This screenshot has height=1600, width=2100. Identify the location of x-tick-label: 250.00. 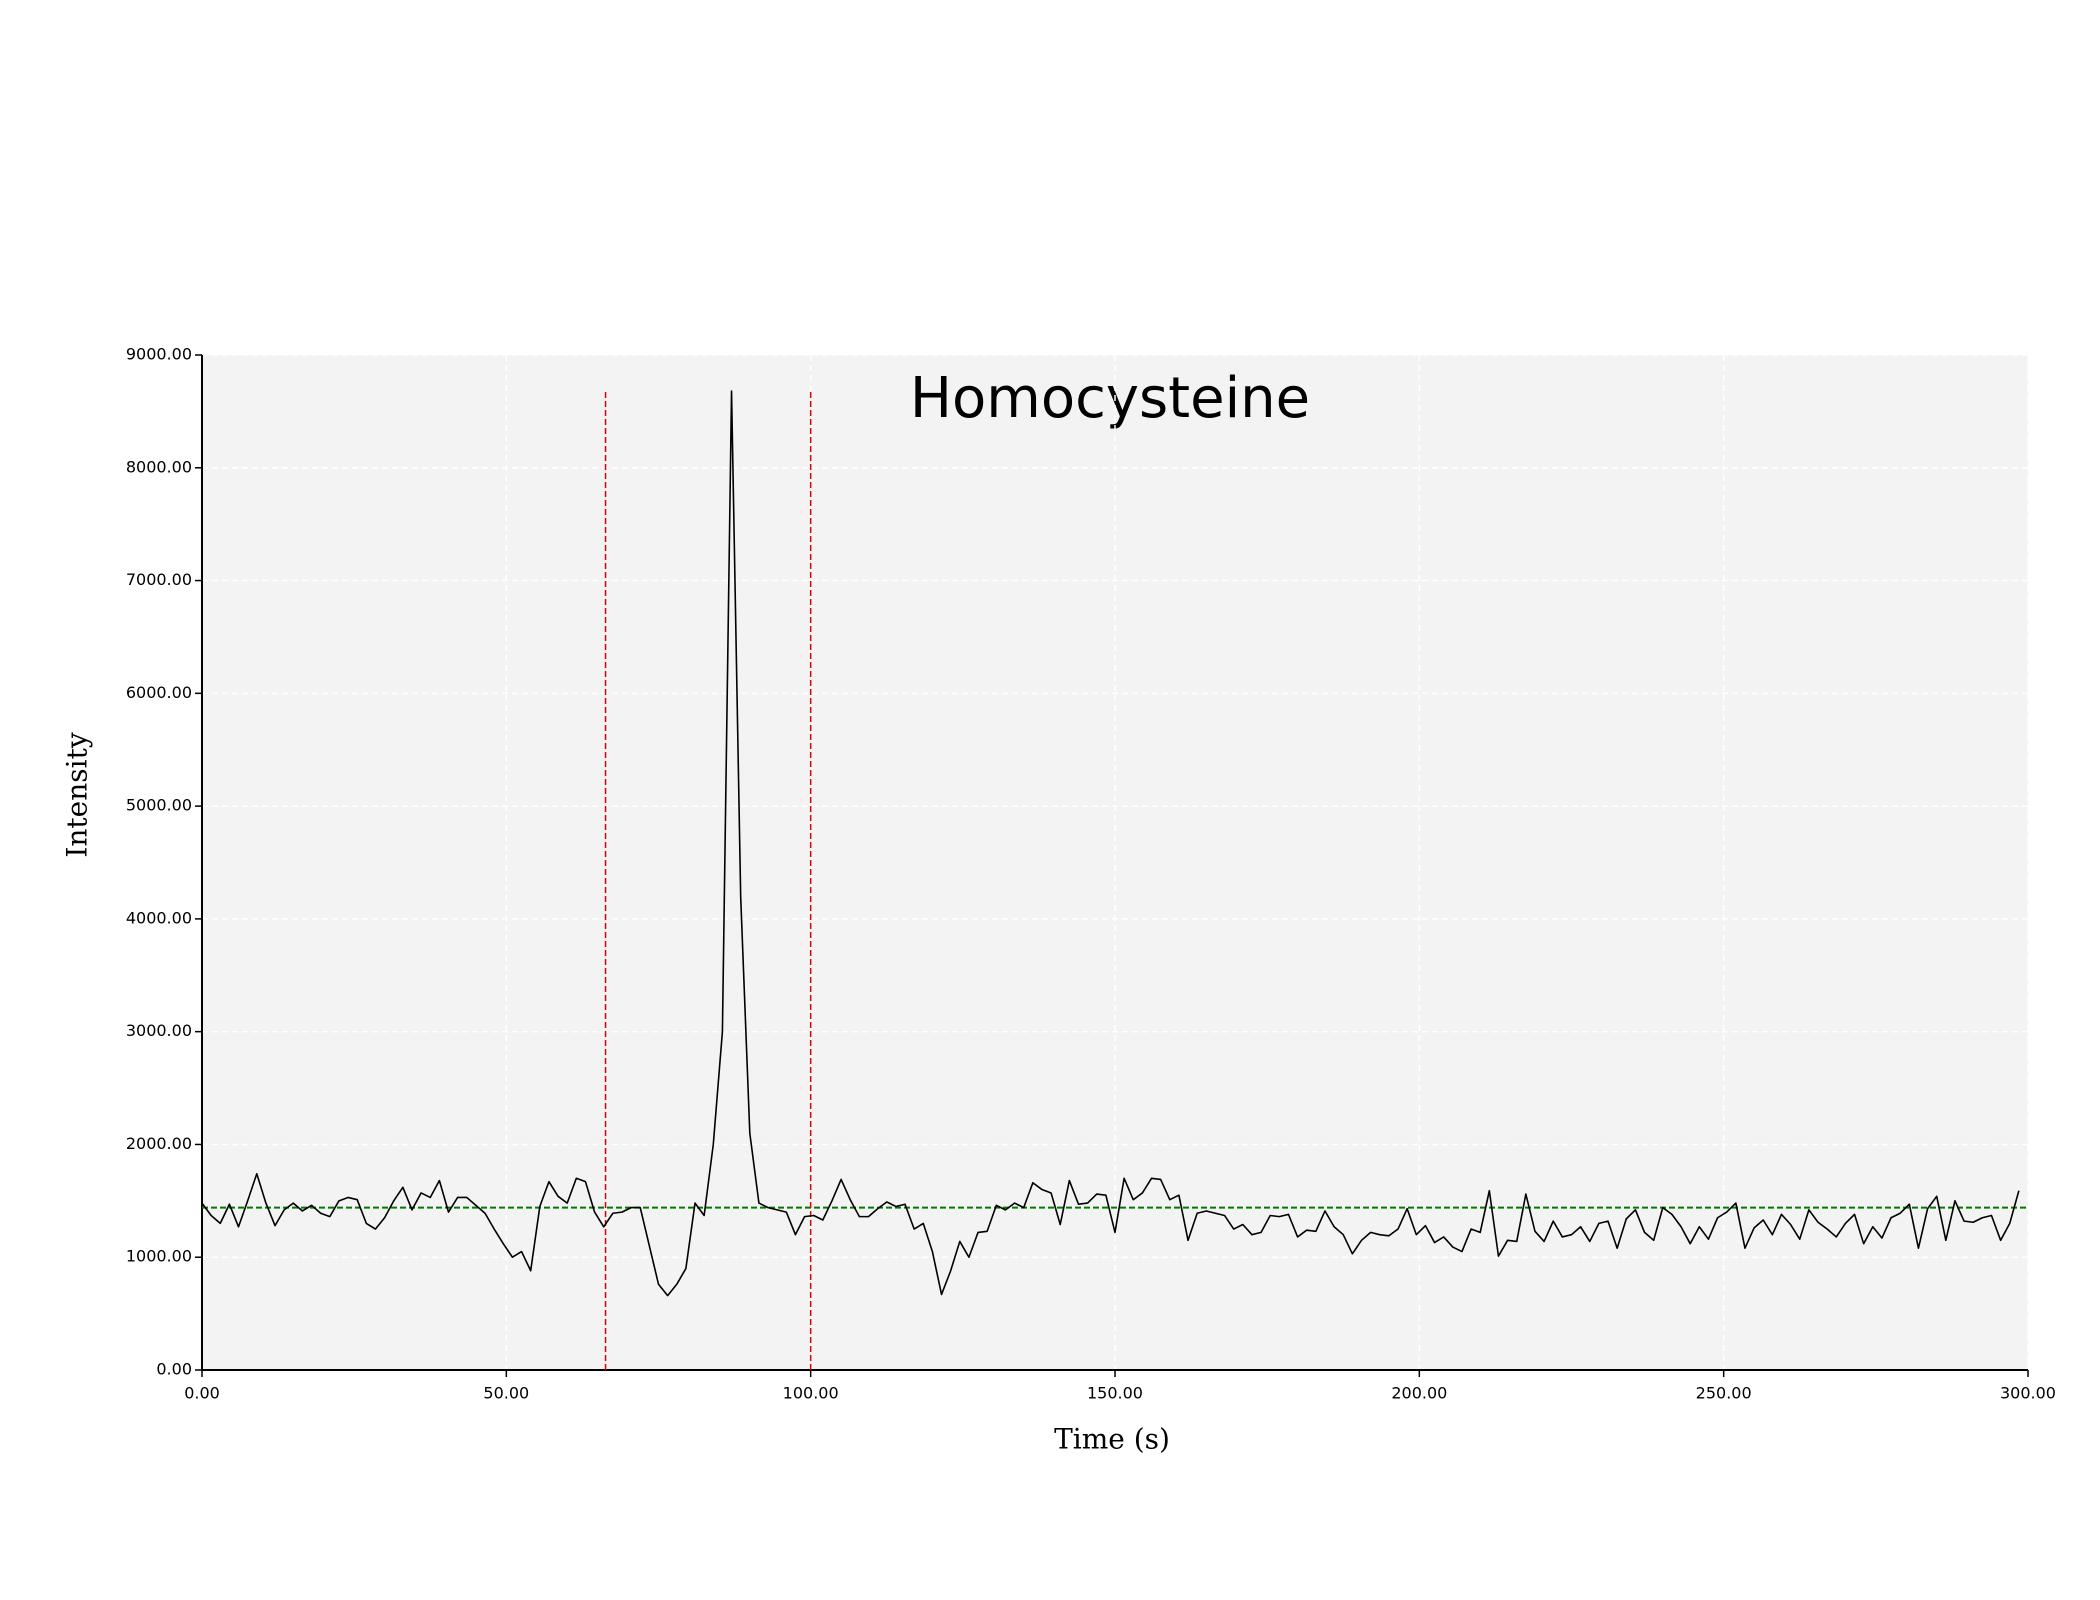
(1724, 1393).